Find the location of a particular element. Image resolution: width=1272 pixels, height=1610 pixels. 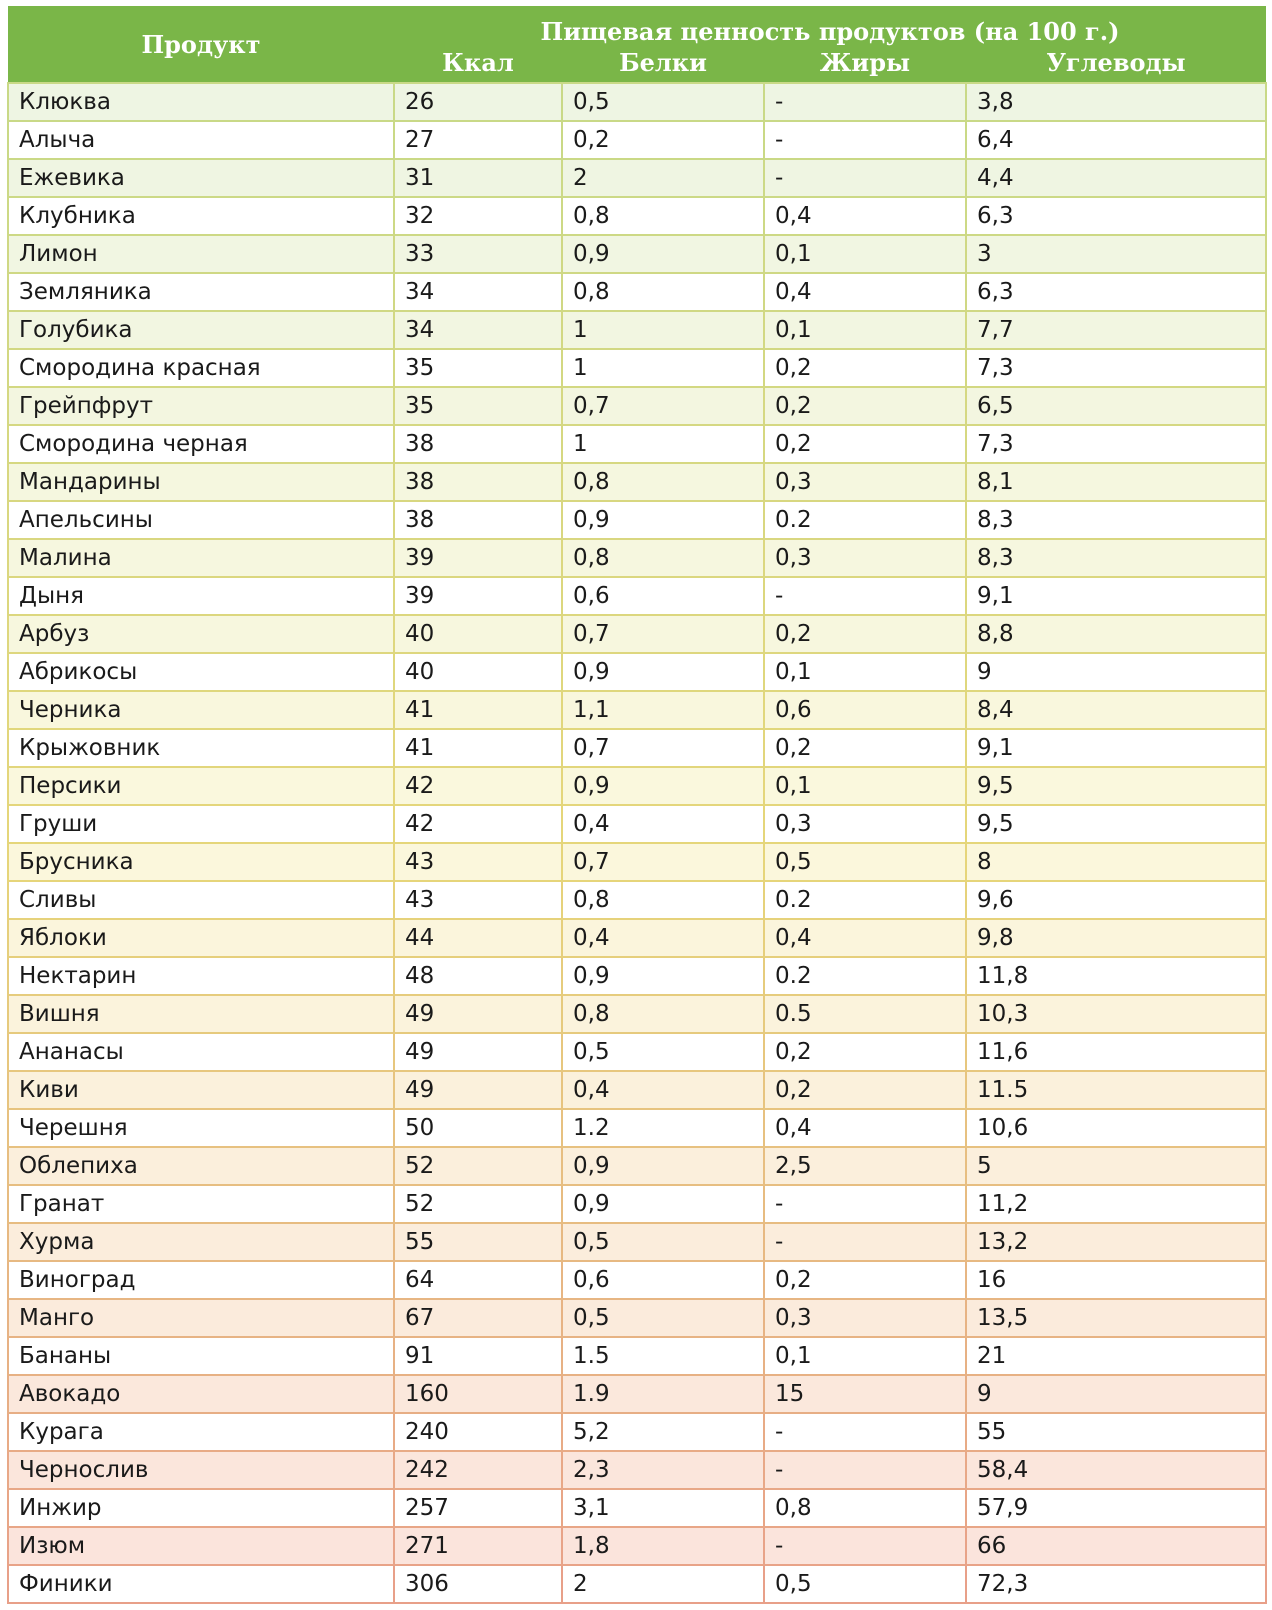

cell-carbs: 72,3 is located at coordinates (1116, 1584).